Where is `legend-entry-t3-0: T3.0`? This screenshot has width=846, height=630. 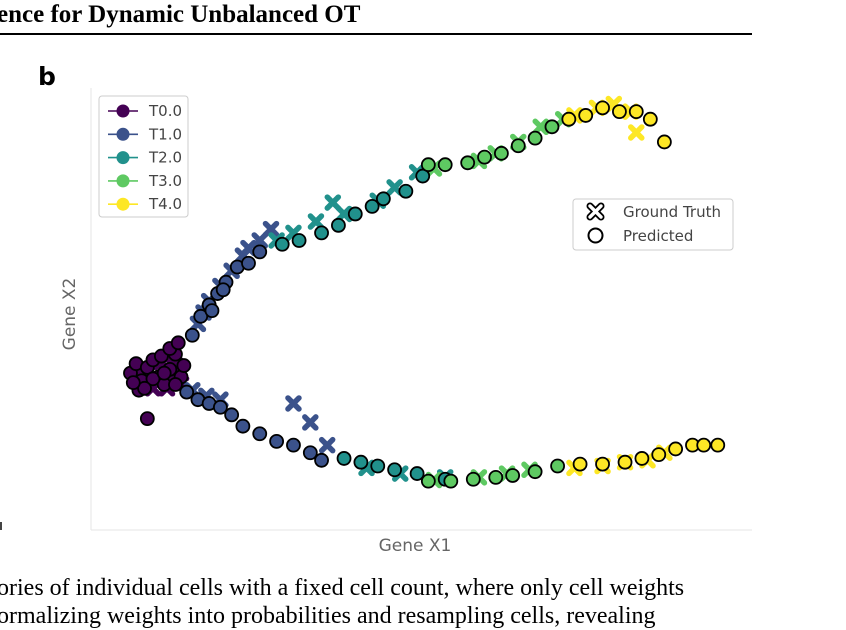 legend-entry-t3-0: T3.0 is located at coordinates (145, 181).